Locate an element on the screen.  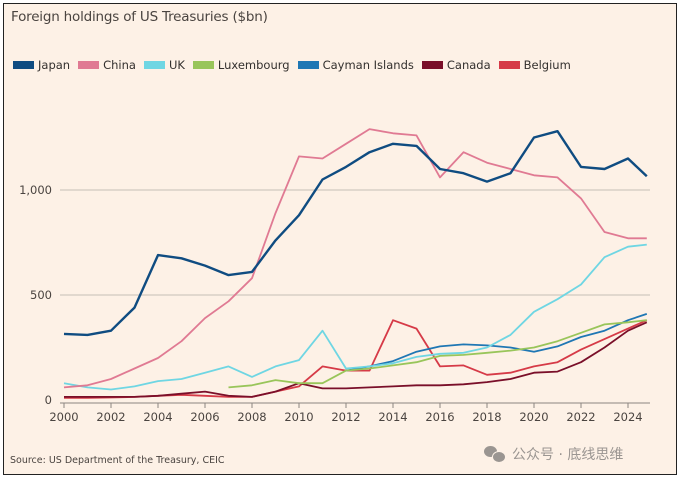
legend-item-canada: Canada is located at coordinates (456, 65).